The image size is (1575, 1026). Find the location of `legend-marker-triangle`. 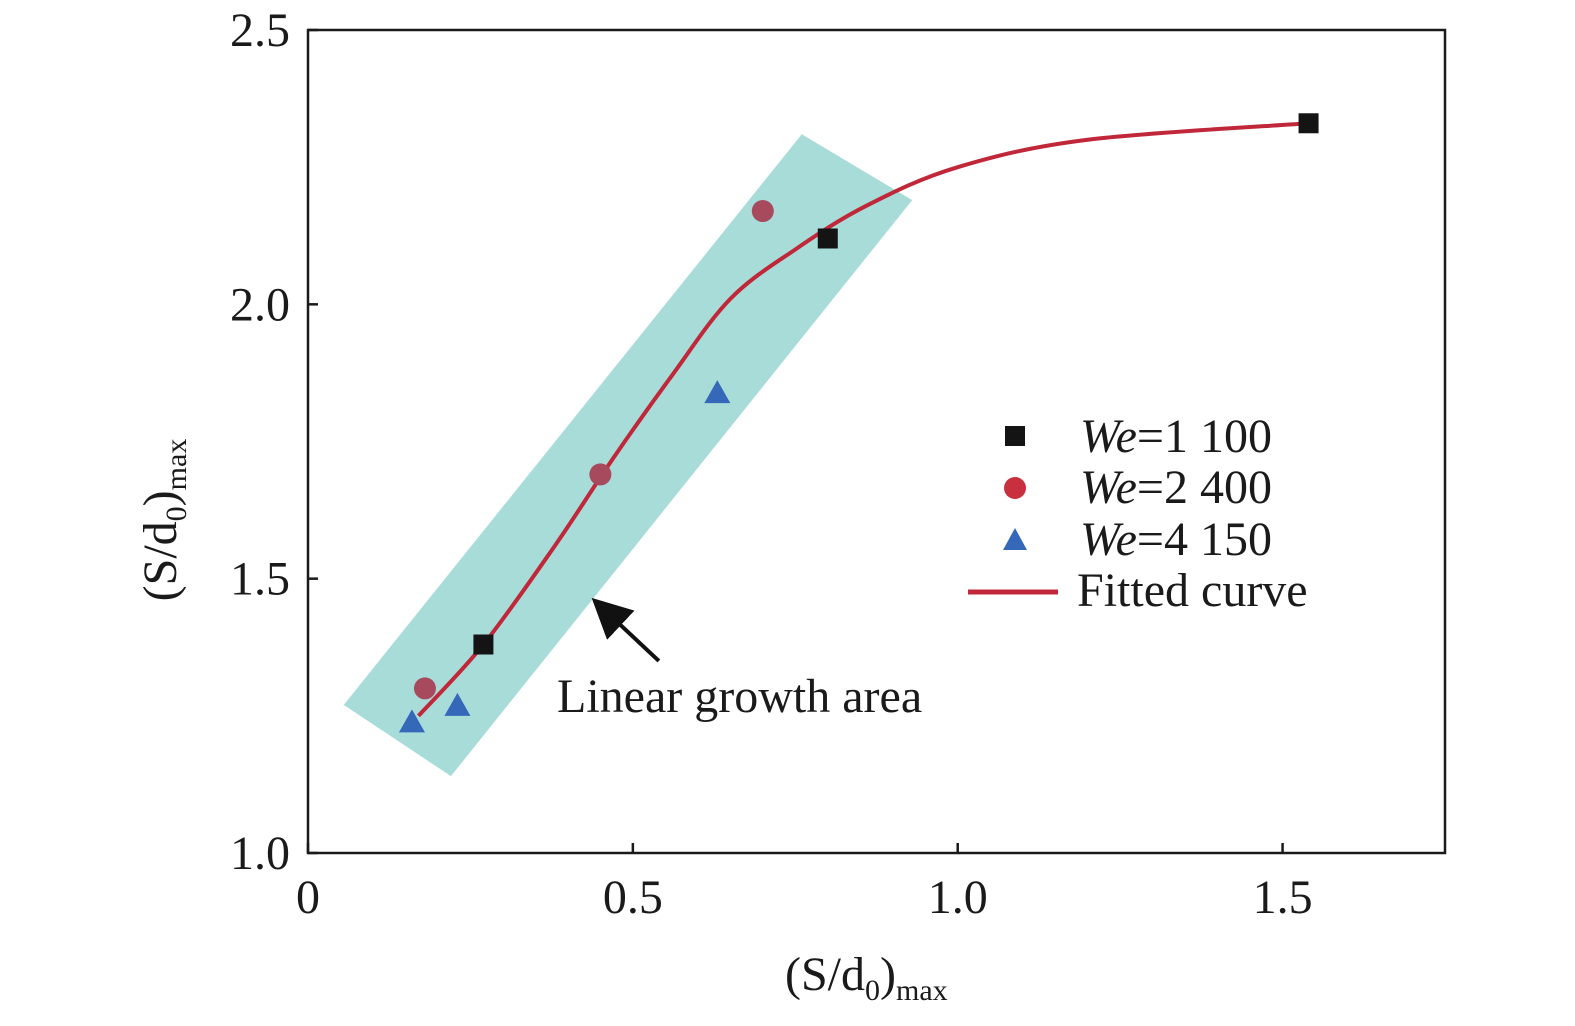

legend-marker-triangle is located at coordinates (1015, 539).